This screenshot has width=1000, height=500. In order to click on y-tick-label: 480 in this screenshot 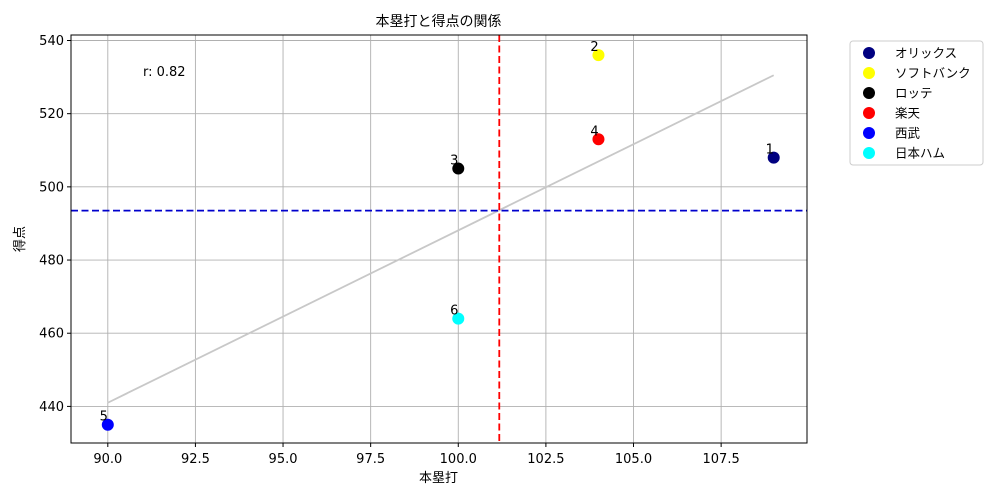, I will do `click(51, 261)`.